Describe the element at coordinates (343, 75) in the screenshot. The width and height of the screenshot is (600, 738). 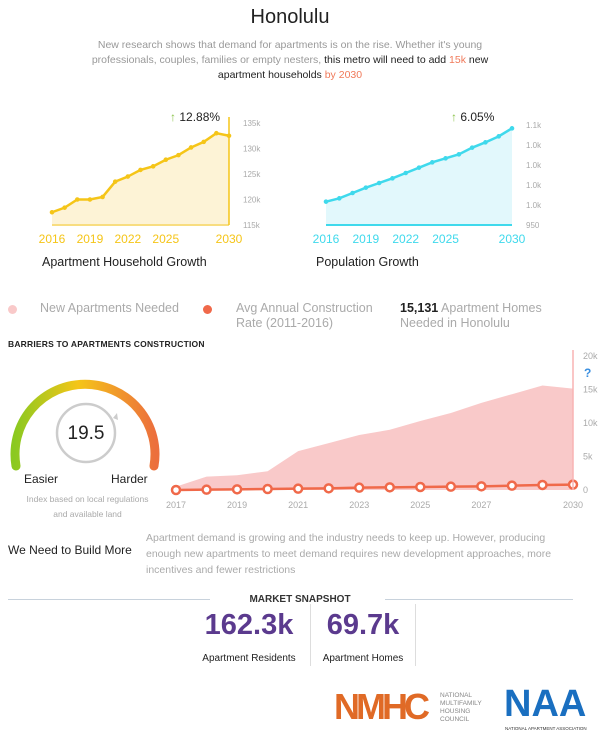
I see `intro-highlight-year: by 2030` at that location.